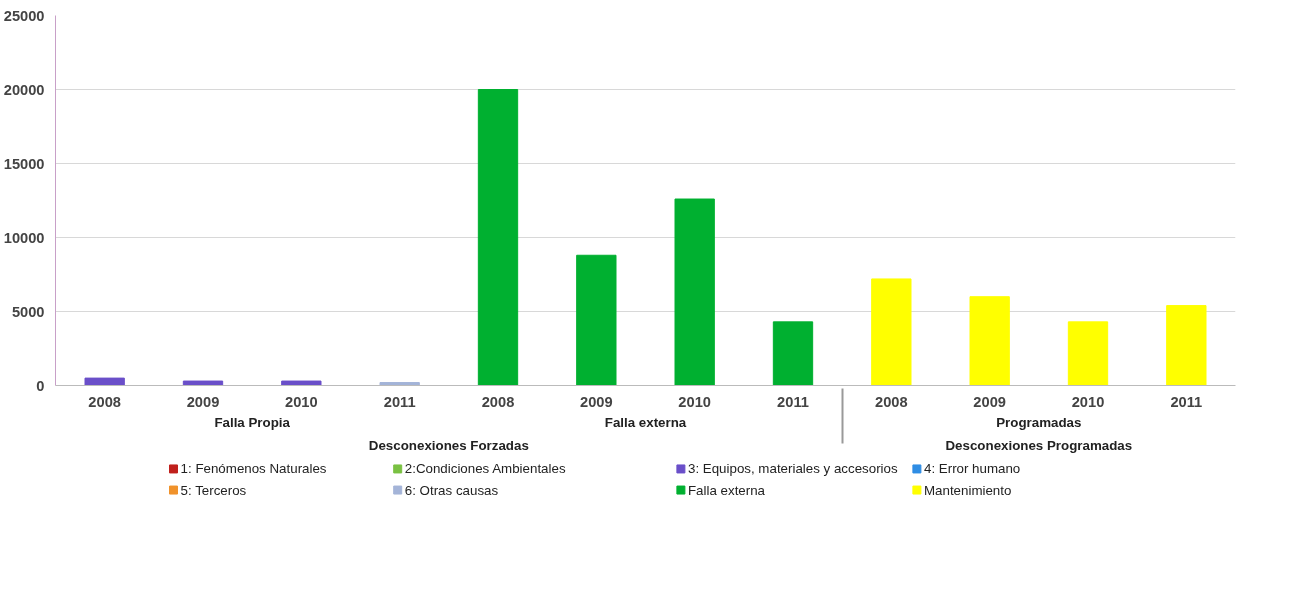 This screenshot has width=1312, height=591. I want to click on y-tick-label: 15000, so click(24, 163).